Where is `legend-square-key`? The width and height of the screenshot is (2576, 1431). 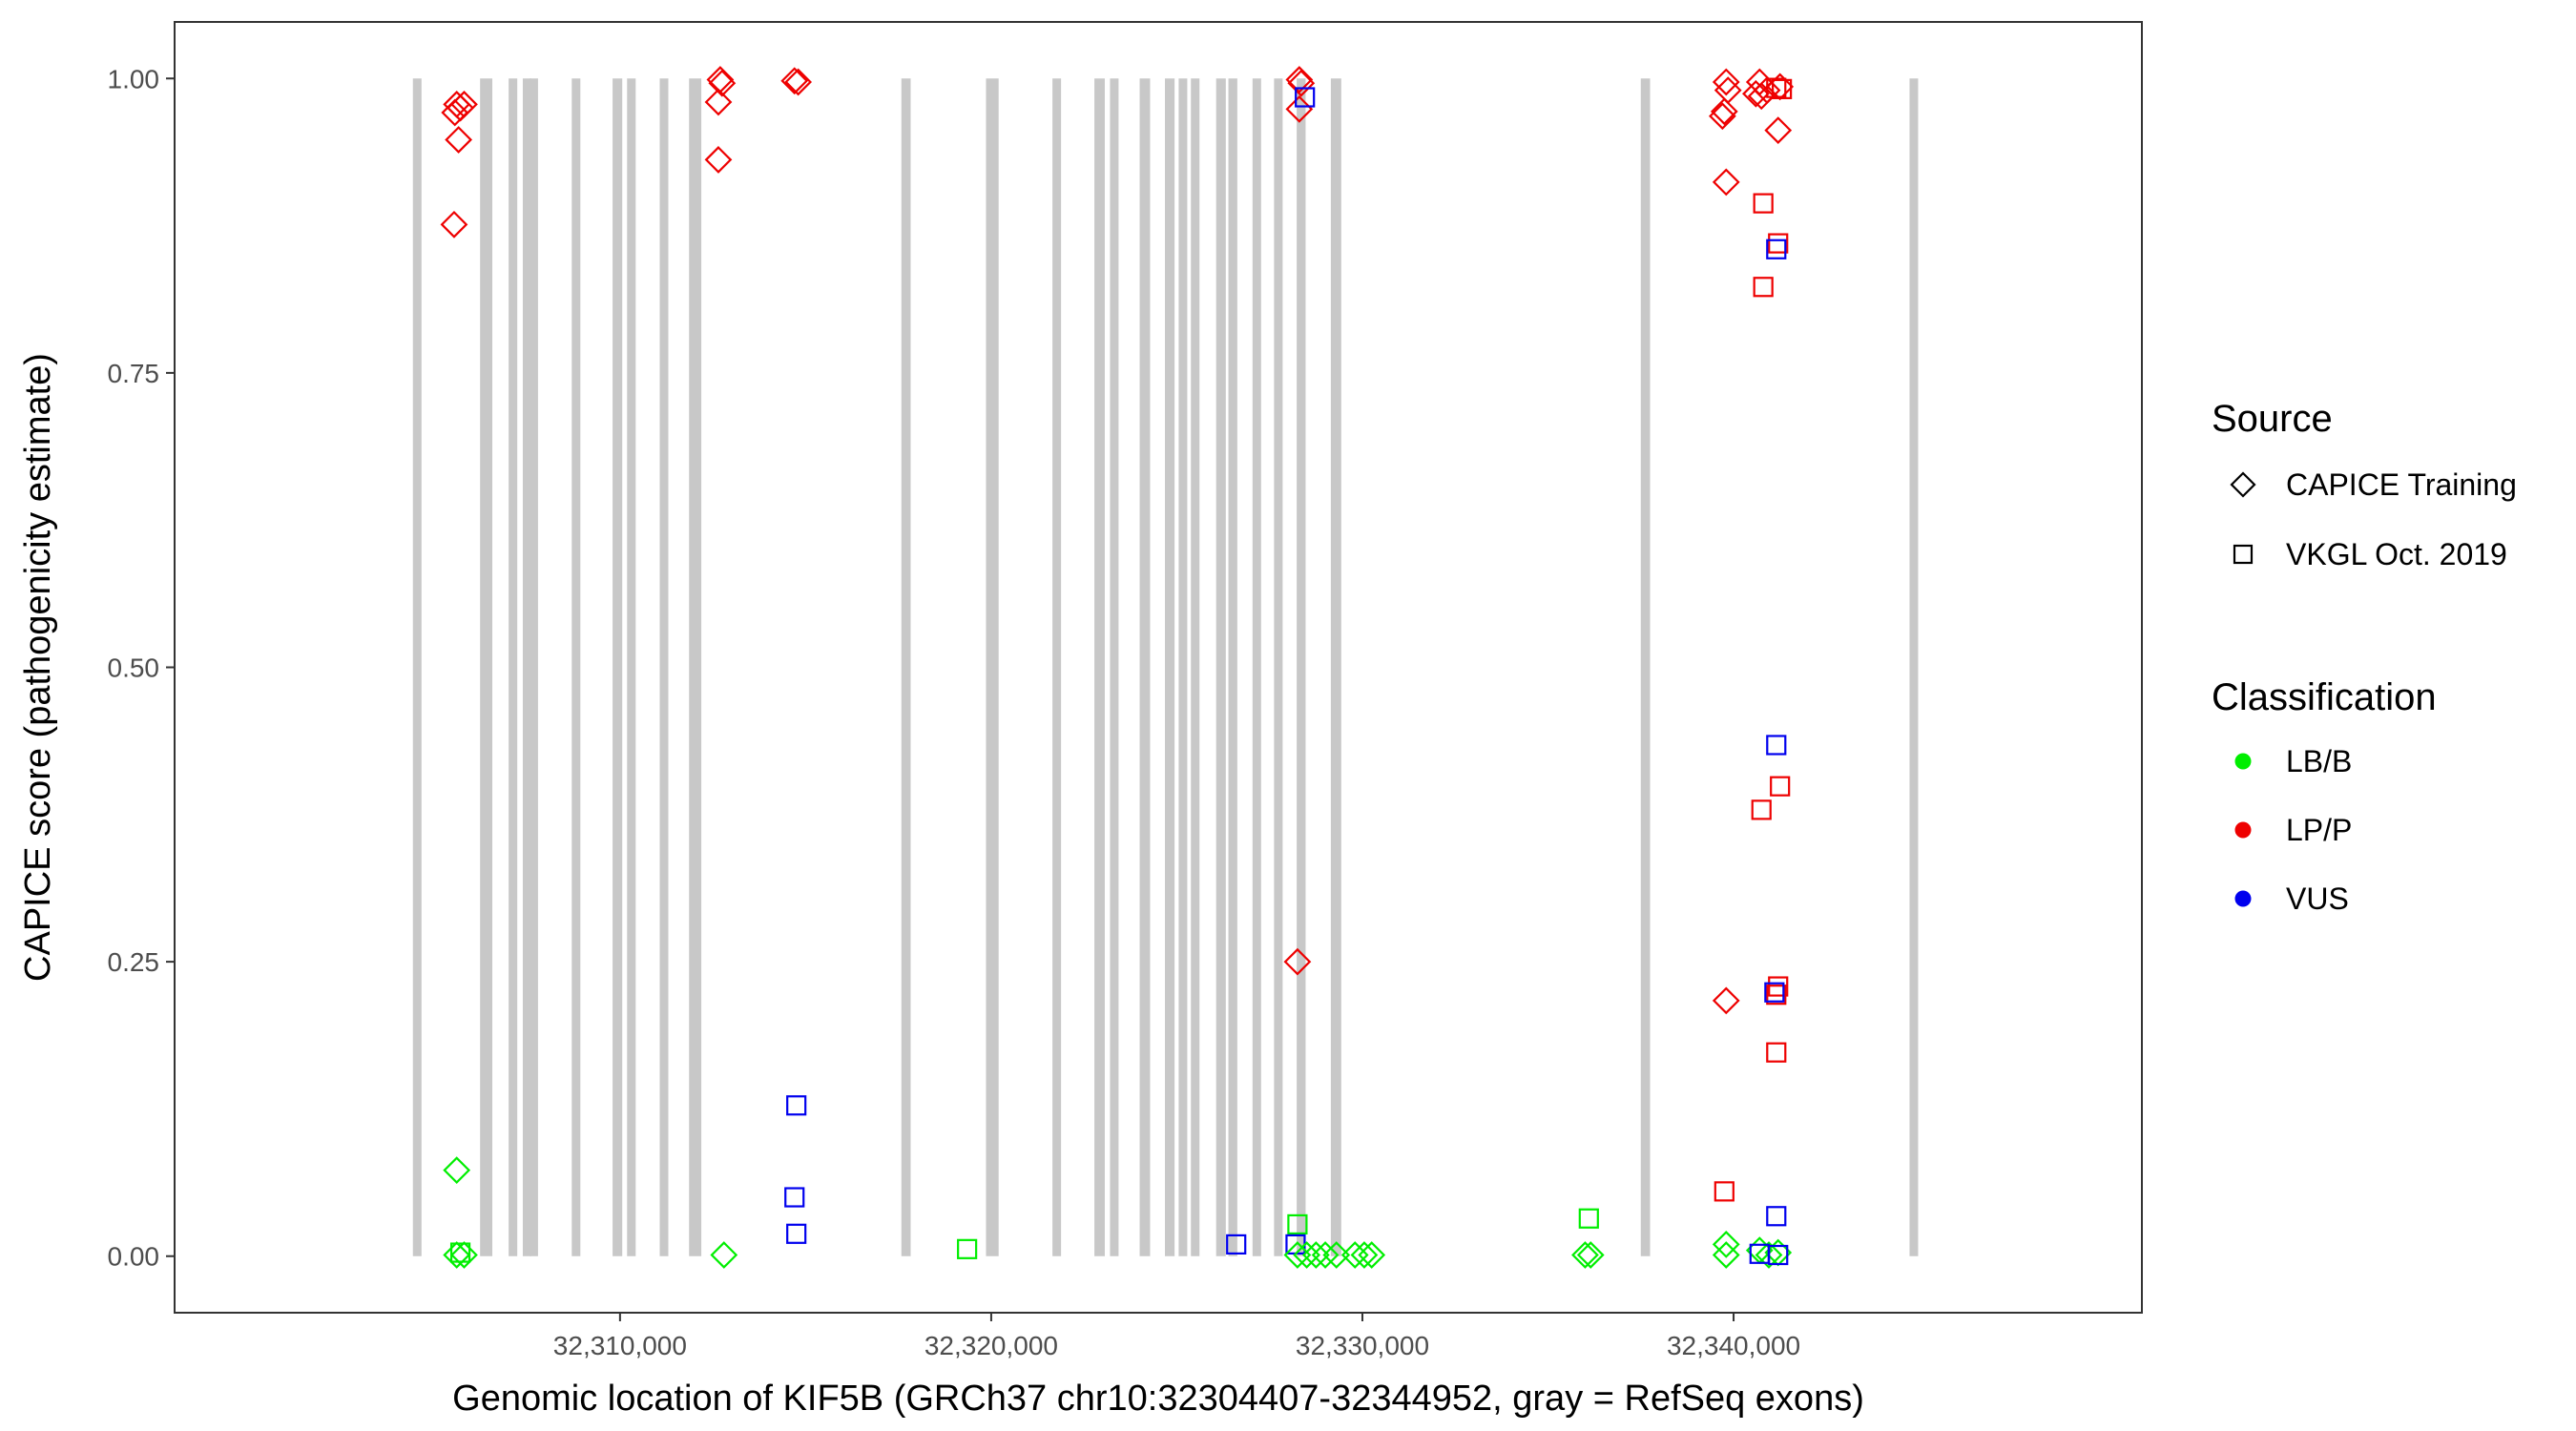 legend-square-key is located at coordinates (2243, 554).